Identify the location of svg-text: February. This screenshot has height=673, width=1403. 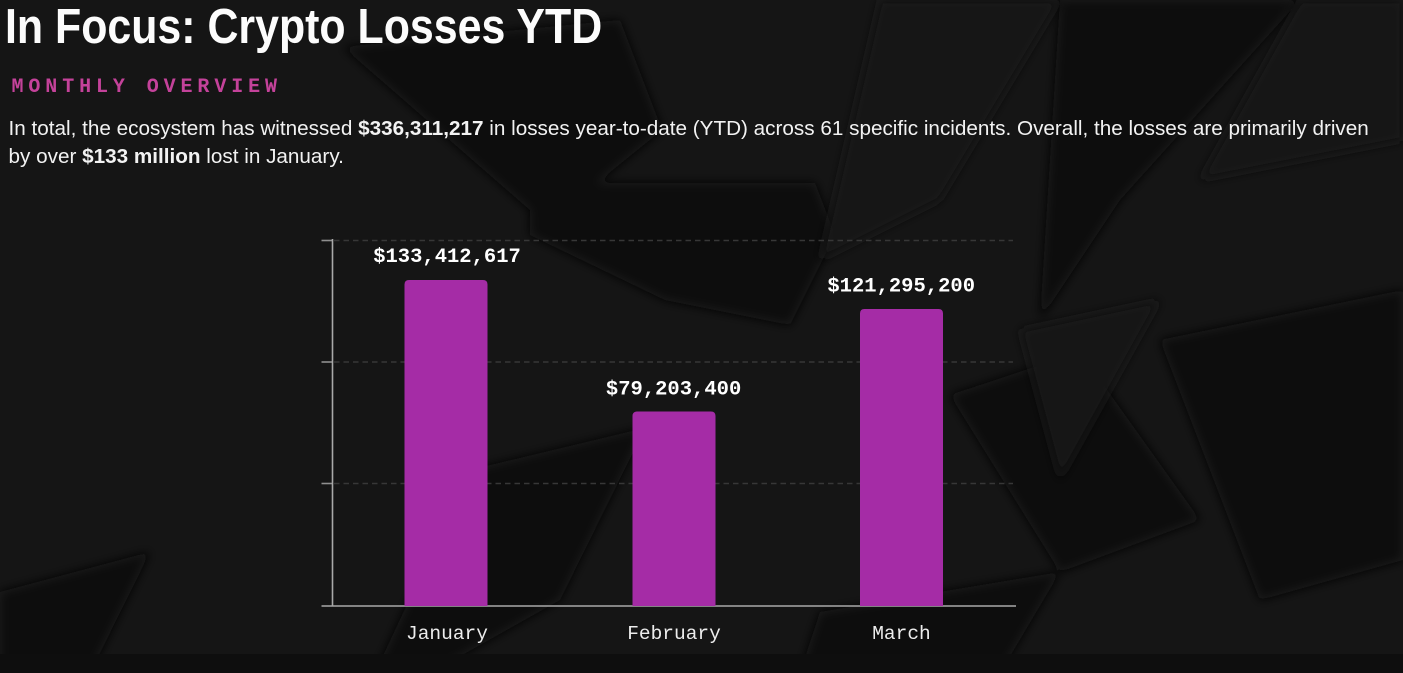
(674, 634).